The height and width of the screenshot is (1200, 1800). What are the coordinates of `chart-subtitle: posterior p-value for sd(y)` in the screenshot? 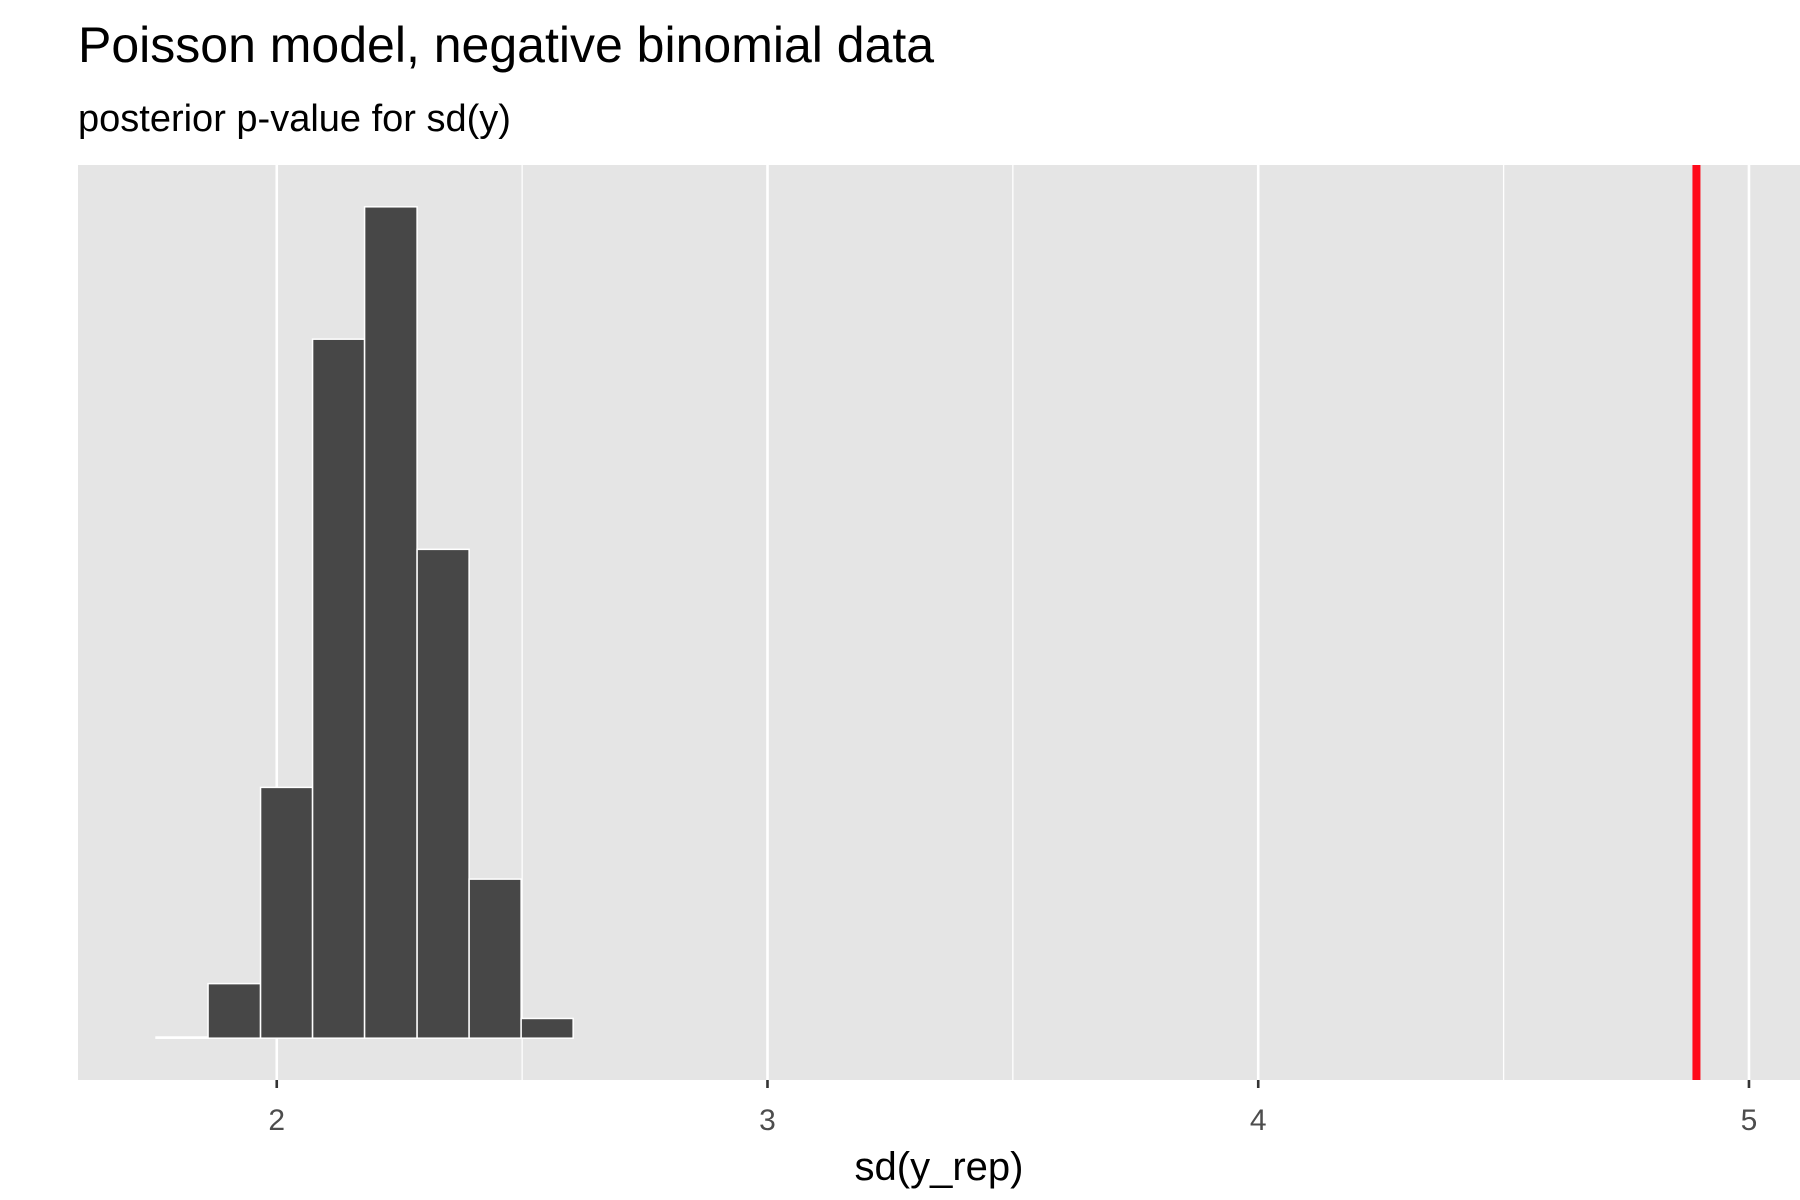 It's located at (294, 119).